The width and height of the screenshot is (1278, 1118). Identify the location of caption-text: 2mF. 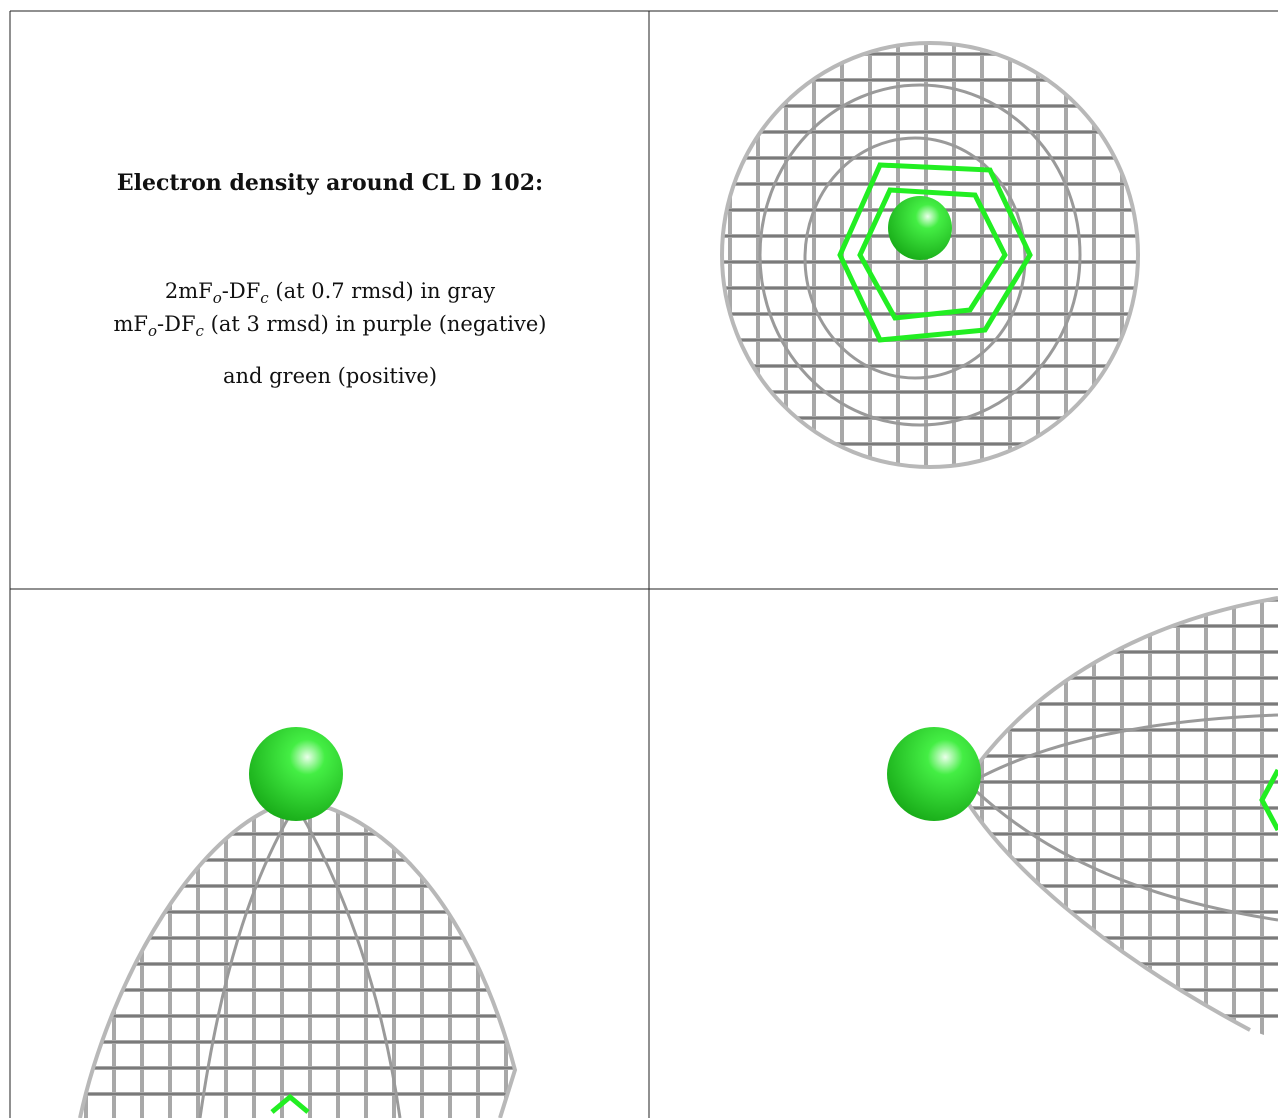
(189, 291).